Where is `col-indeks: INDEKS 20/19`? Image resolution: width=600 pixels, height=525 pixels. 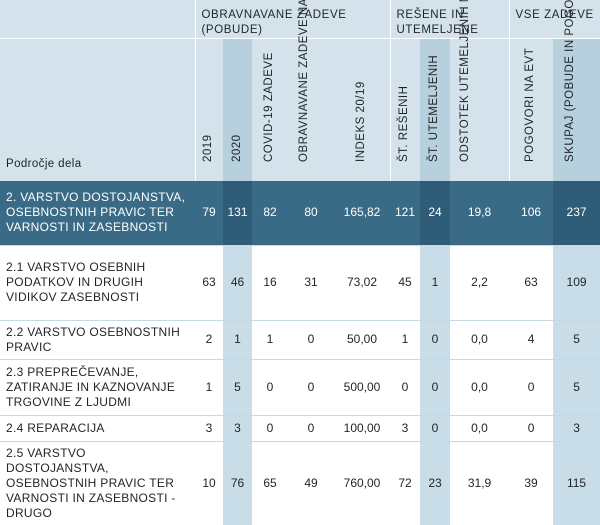
col-indeks: INDEKS 20/19 is located at coordinates (362, 109).